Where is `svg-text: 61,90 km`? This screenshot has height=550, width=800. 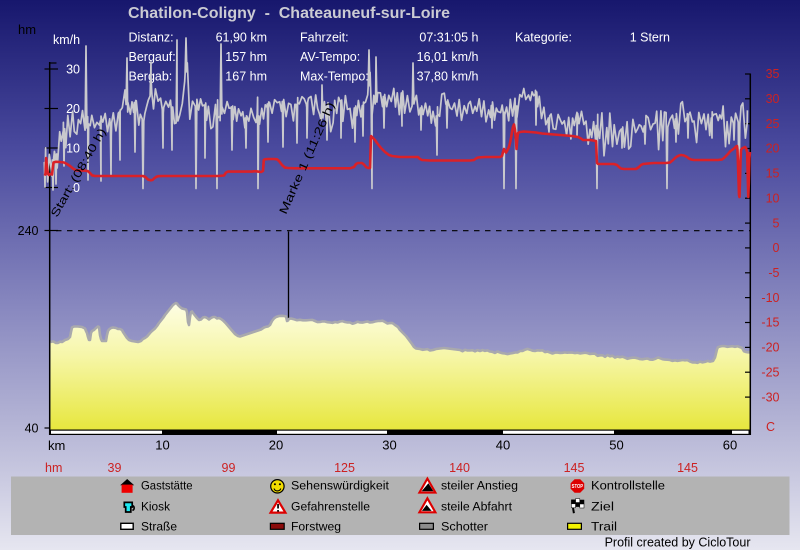
svg-text: 61,90 km is located at coordinates (241, 38).